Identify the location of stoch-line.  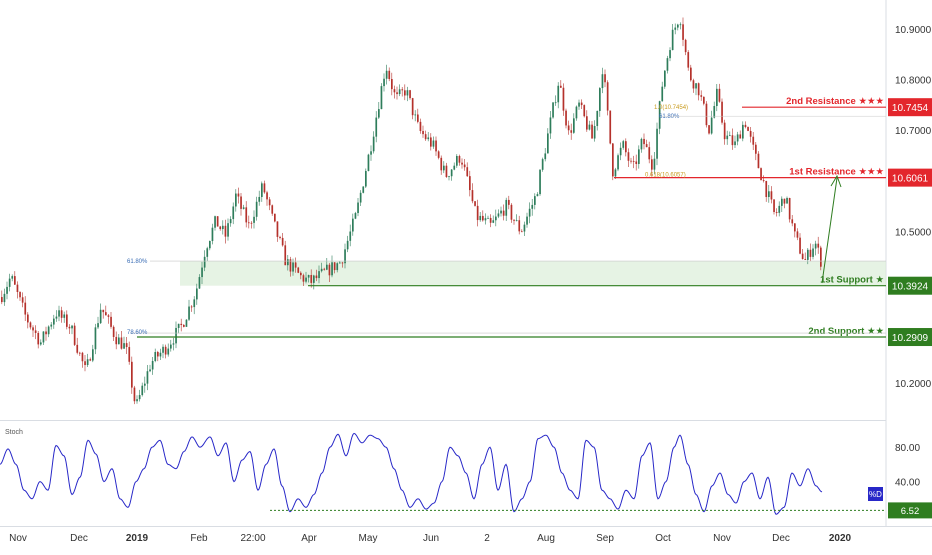
(411, 473).